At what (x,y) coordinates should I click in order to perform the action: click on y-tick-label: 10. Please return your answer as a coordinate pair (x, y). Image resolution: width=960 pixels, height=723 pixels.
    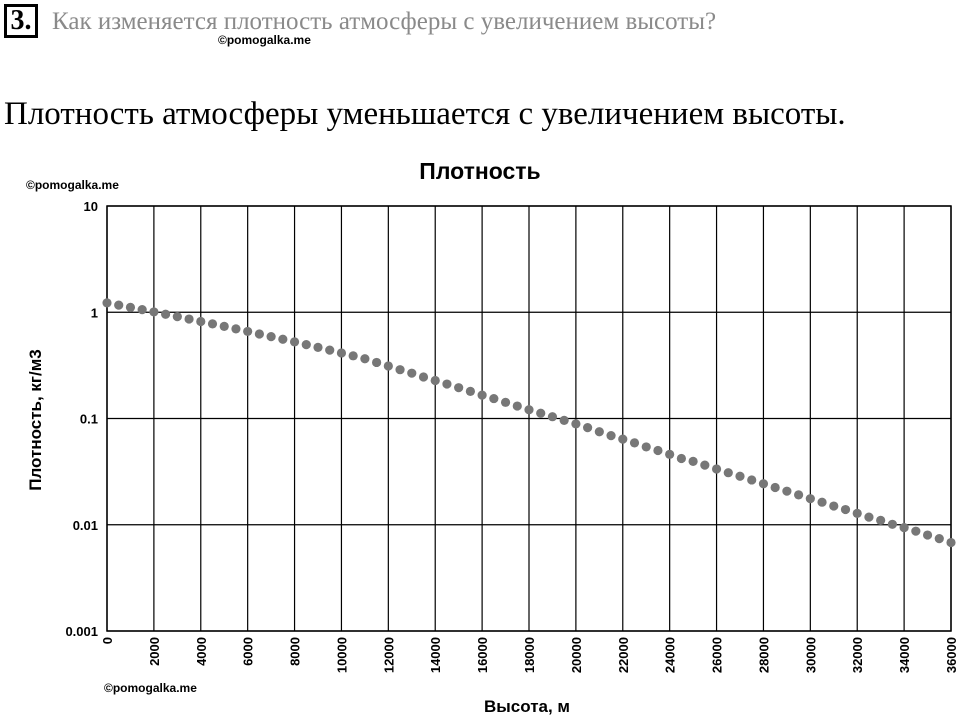
    Looking at the image, I should click on (91, 206).